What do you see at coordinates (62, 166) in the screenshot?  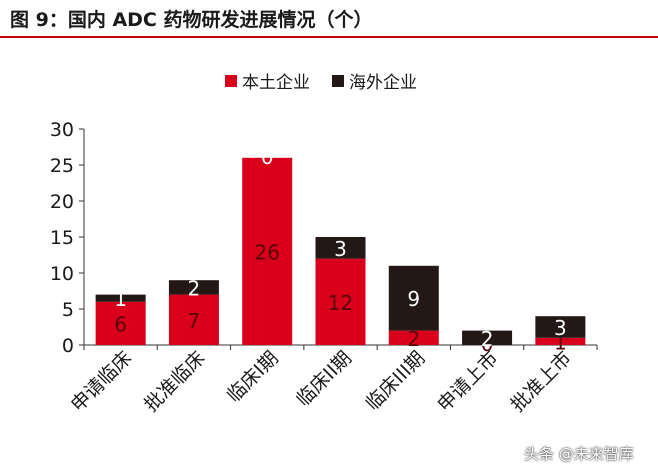 I see `y-tick-label: 25` at bounding box center [62, 166].